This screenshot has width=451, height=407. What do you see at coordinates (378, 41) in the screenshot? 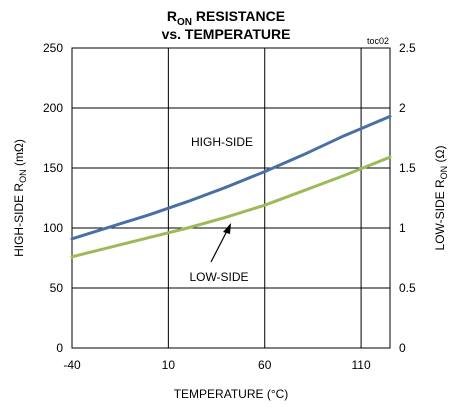
I see `chart-tag: toc02` at bounding box center [378, 41].